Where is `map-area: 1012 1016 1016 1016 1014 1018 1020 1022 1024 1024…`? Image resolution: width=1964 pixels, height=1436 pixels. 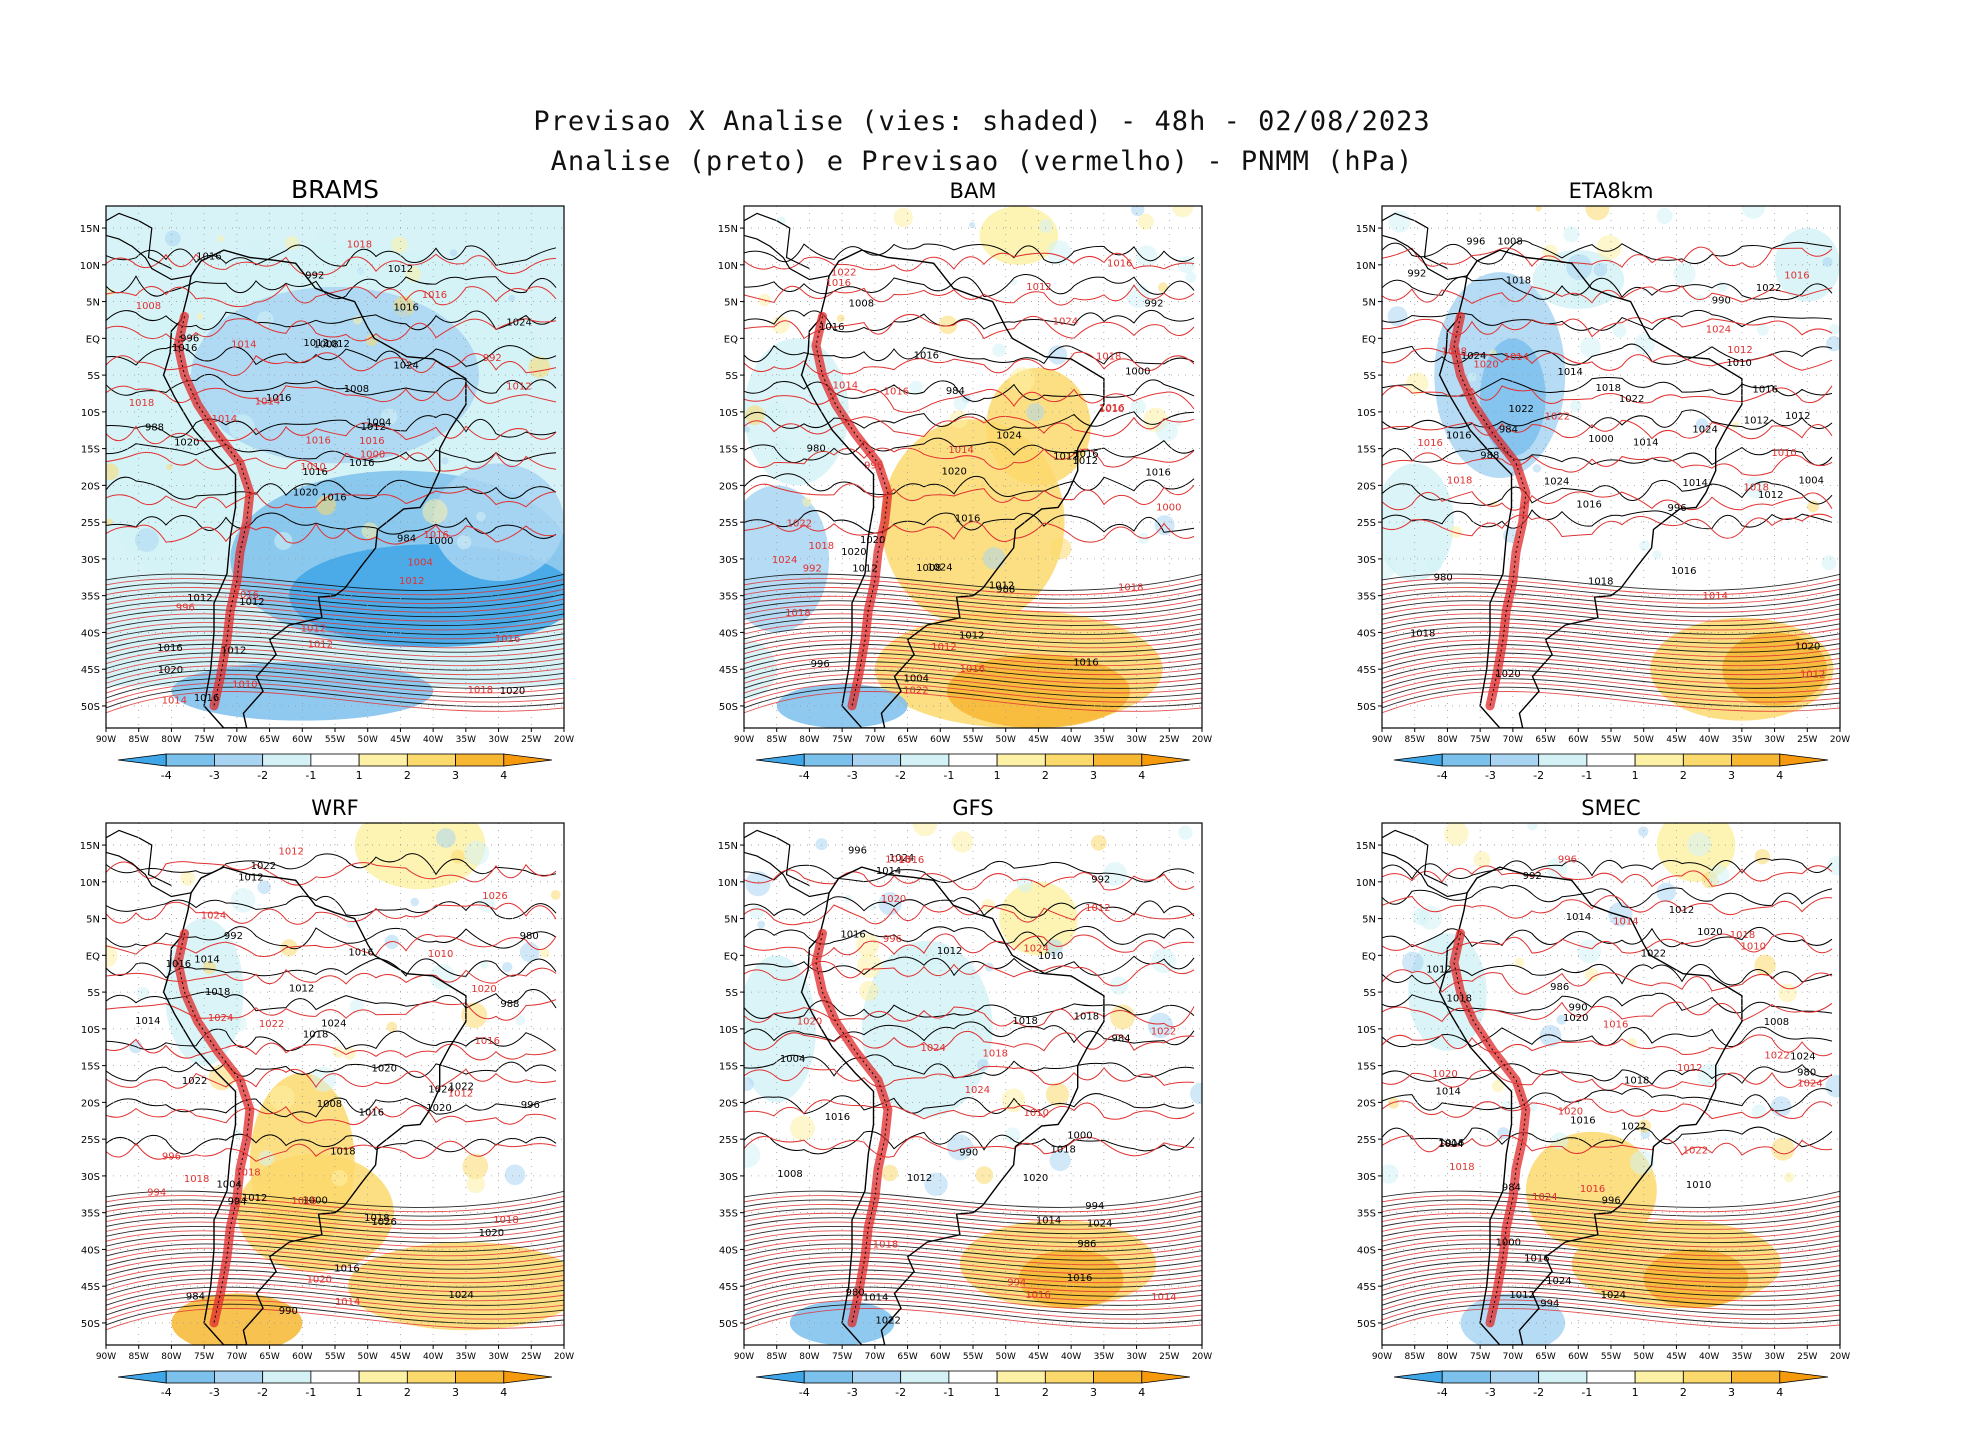 map-area: 1012 1016 1016 1016 1014 1018 1020 1022 1024 1024… is located at coordinates (1611, 467).